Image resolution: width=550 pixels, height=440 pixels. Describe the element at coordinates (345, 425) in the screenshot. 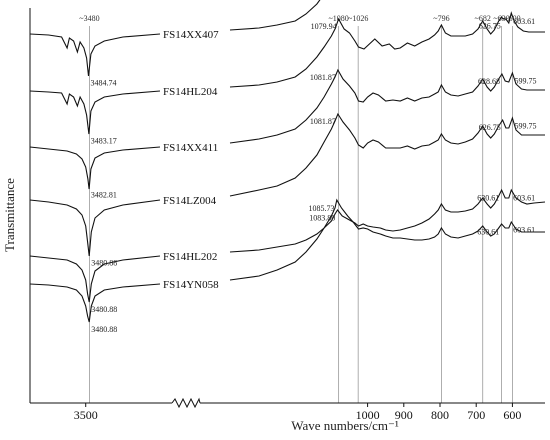

I see `x-axis-label: Wave numbers/cm⁻¹` at that location.